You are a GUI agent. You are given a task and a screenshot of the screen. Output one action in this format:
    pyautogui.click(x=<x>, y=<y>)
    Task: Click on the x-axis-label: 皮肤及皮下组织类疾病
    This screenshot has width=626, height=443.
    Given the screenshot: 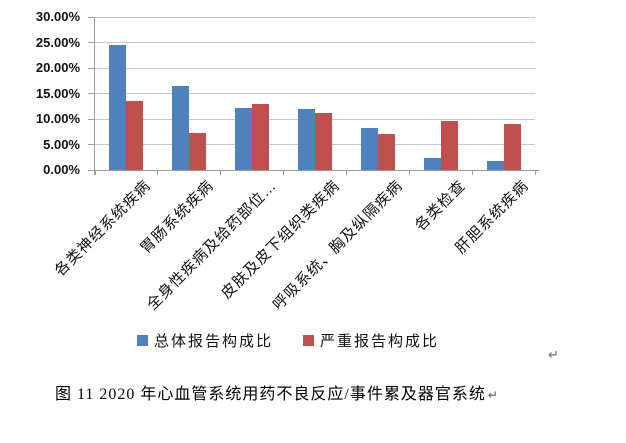 What is the action you would take?
    pyautogui.click(x=280, y=240)
    